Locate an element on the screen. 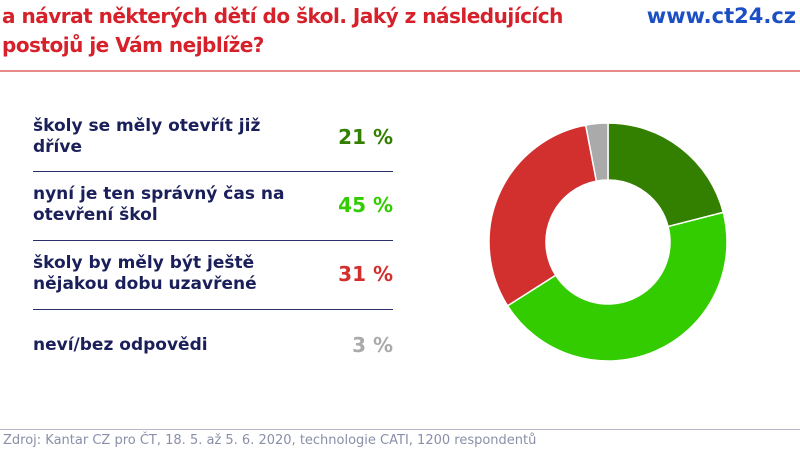 Image resolution: width=800 pixels, height=449 pixels. header-divider is located at coordinates (400, 71).